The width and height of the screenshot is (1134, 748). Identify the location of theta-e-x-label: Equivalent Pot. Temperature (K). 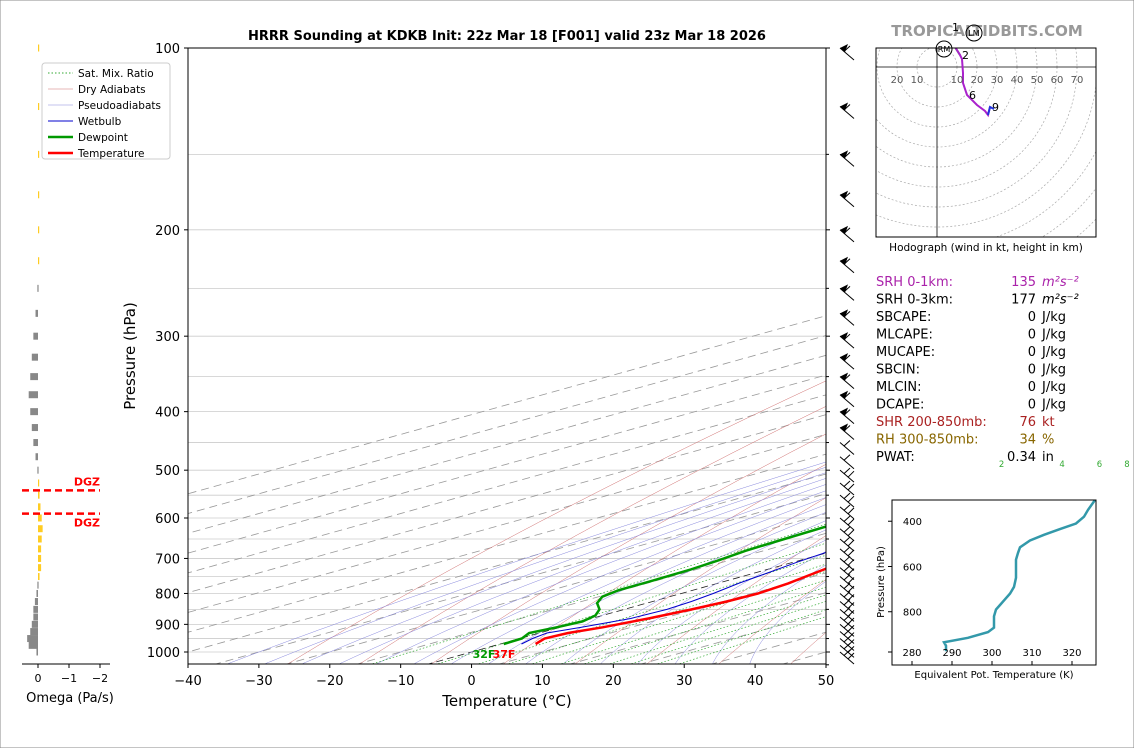
(993, 675).